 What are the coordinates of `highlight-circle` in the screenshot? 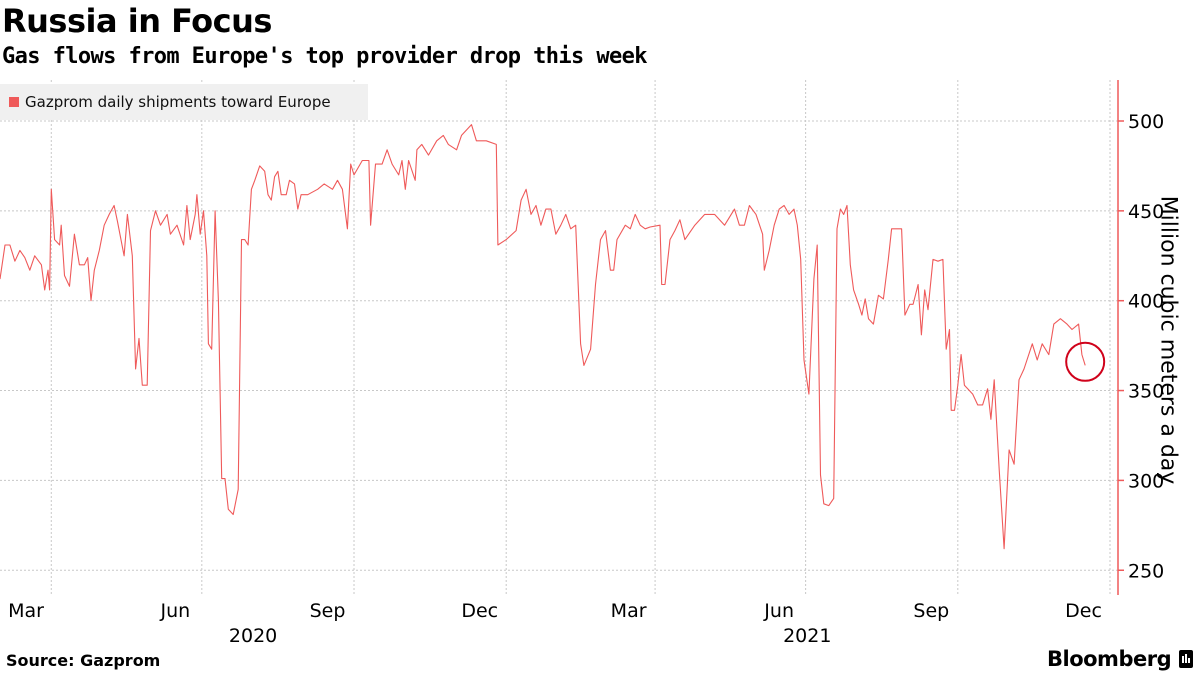 It's located at (1085, 361).